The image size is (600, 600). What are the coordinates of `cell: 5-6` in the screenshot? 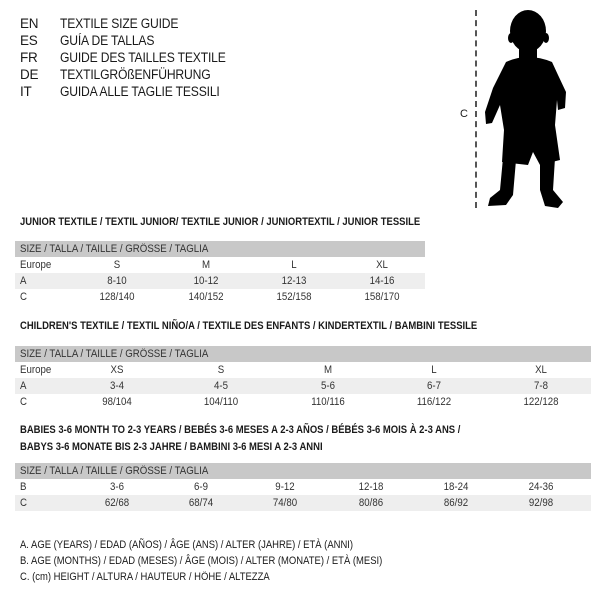 It's located at (328, 386).